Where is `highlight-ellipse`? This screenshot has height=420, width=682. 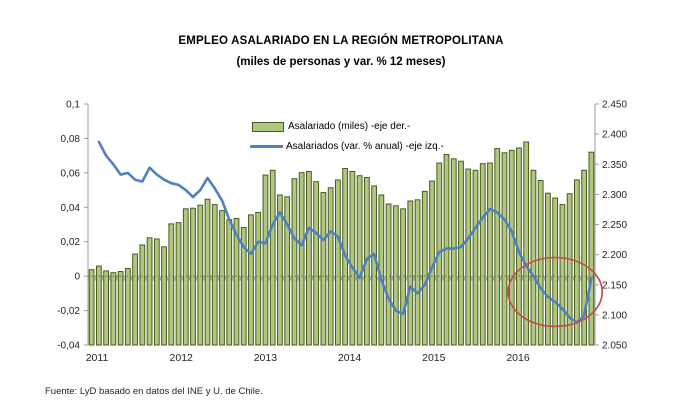 highlight-ellipse is located at coordinates (555, 292).